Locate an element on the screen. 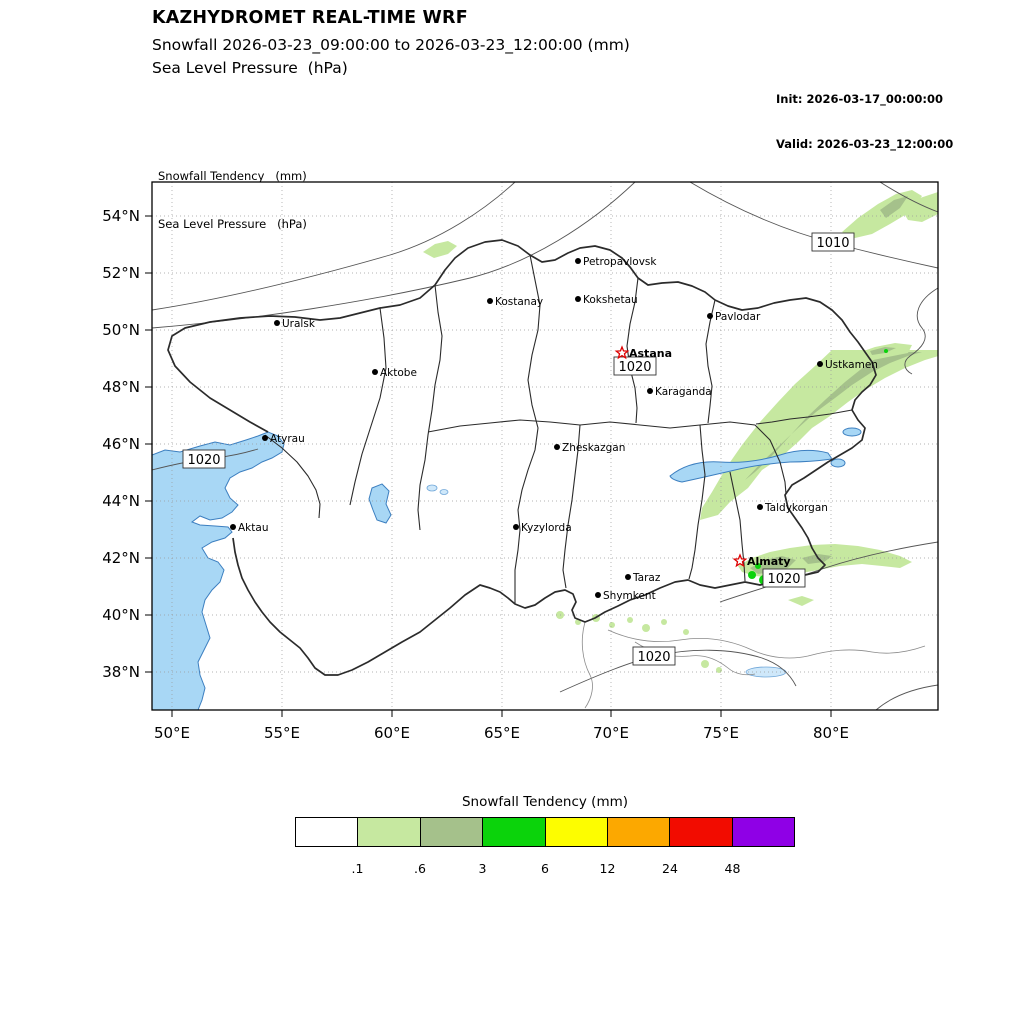 Image resolution: width=1024 pixels, height=1024 pixels. city-marker-karaganda: Karaganda is located at coordinates (679, 392).